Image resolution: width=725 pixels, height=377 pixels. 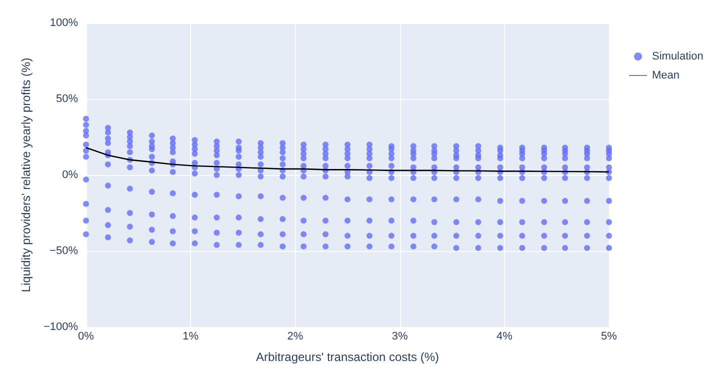 What do you see at coordinates (64, 23) in the screenshot?
I see `y-tick-label: 100%` at bounding box center [64, 23].